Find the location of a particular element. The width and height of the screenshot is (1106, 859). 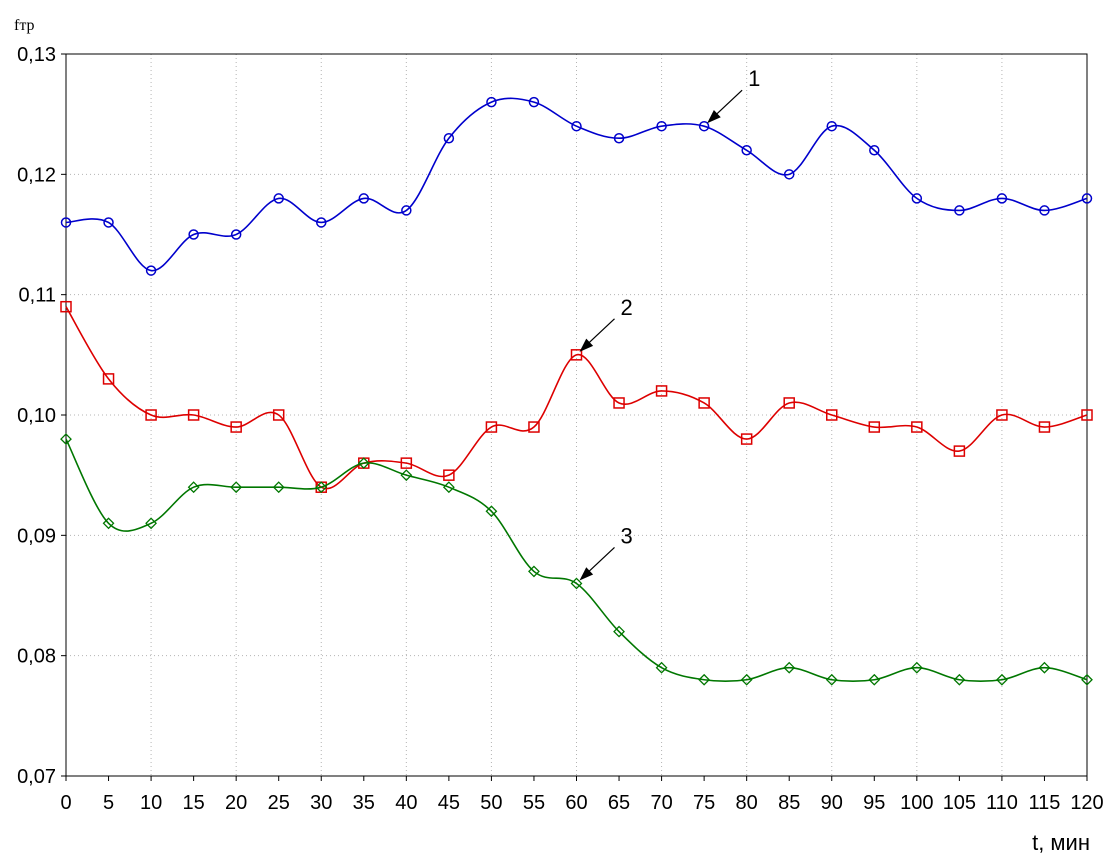

x-tick-label: 0 is located at coordinates (65, 803).